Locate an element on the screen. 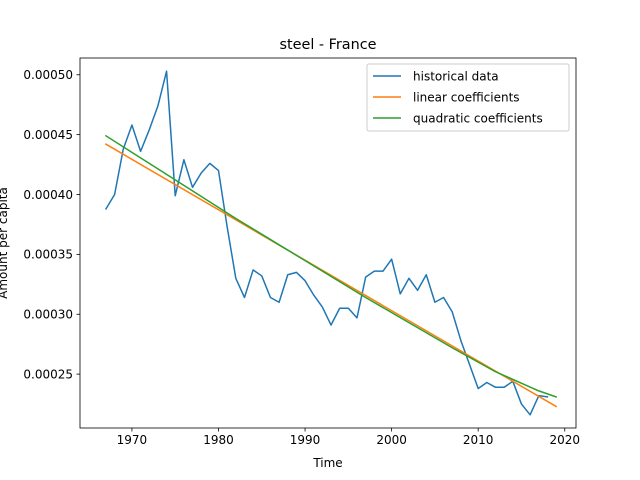  y-tick-label: 0.00045 is located at coordinates (48, 135).